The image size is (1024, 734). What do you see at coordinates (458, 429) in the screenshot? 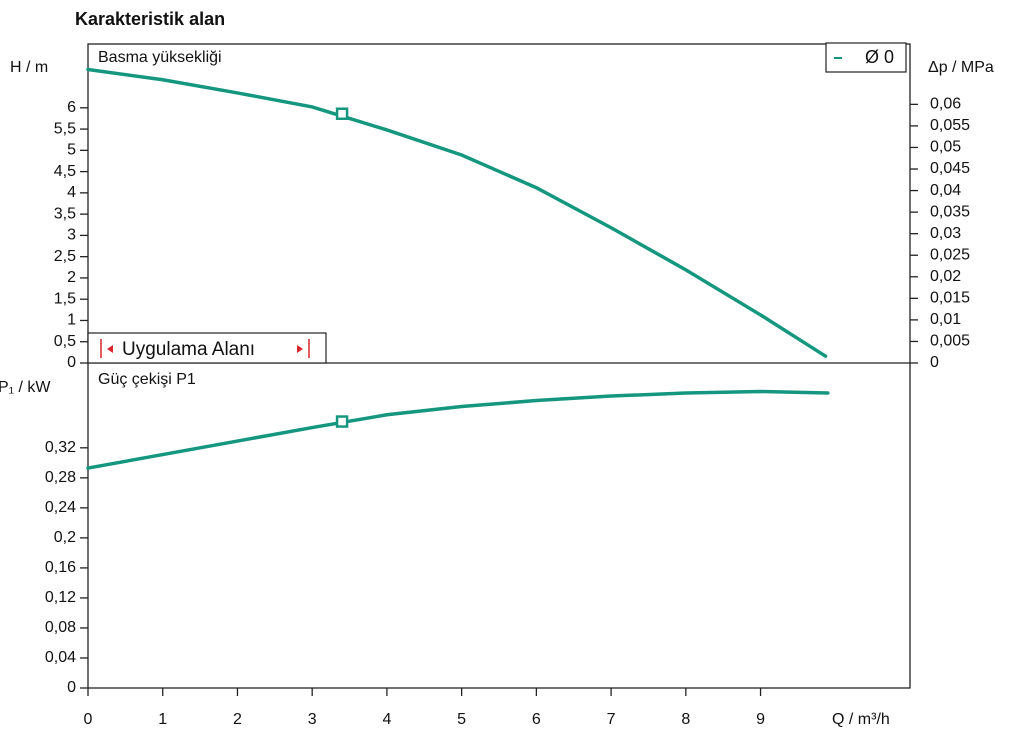
I see `series-line` at bounding box center [458, 429].